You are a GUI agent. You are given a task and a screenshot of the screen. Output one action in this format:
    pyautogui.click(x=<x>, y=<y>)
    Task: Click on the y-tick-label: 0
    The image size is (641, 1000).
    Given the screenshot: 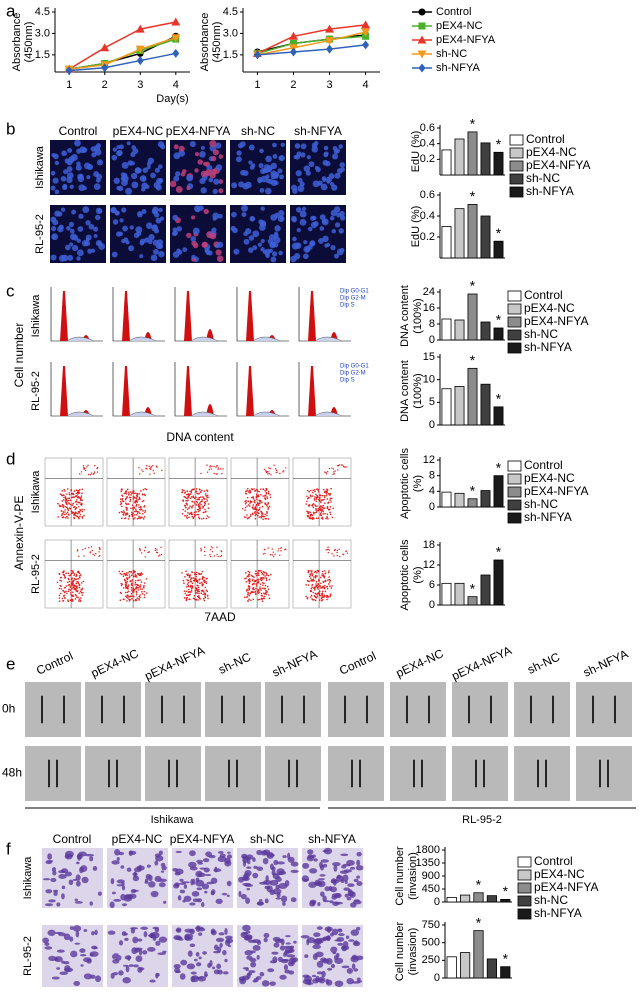 What is the action you would take?
    pyautogui.click(x=432, y=507)
    